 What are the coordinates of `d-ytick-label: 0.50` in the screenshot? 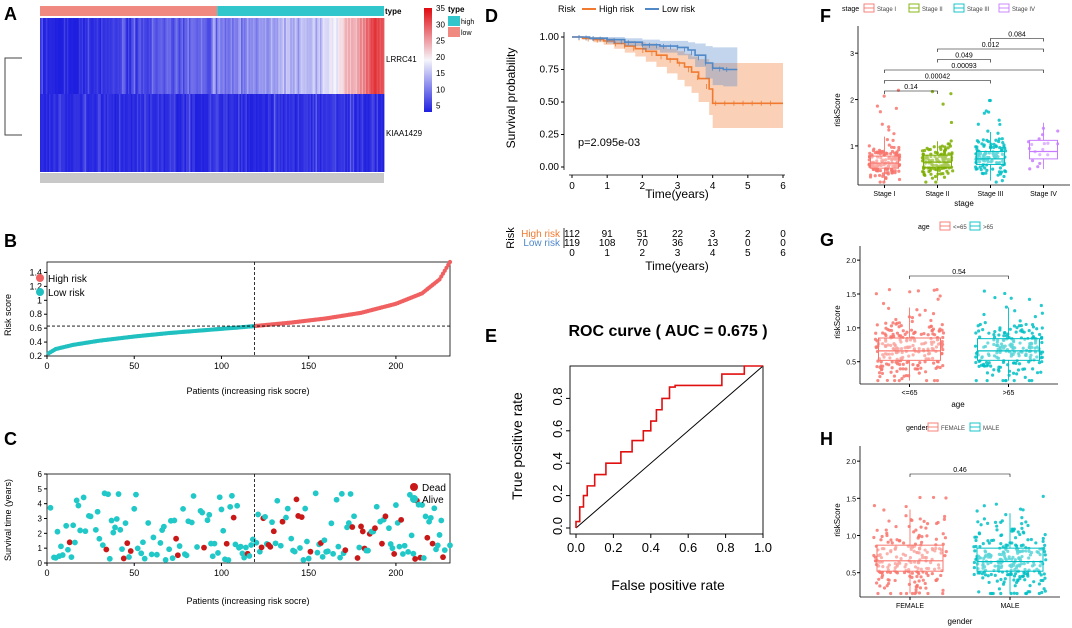 It's located at (550, 102).